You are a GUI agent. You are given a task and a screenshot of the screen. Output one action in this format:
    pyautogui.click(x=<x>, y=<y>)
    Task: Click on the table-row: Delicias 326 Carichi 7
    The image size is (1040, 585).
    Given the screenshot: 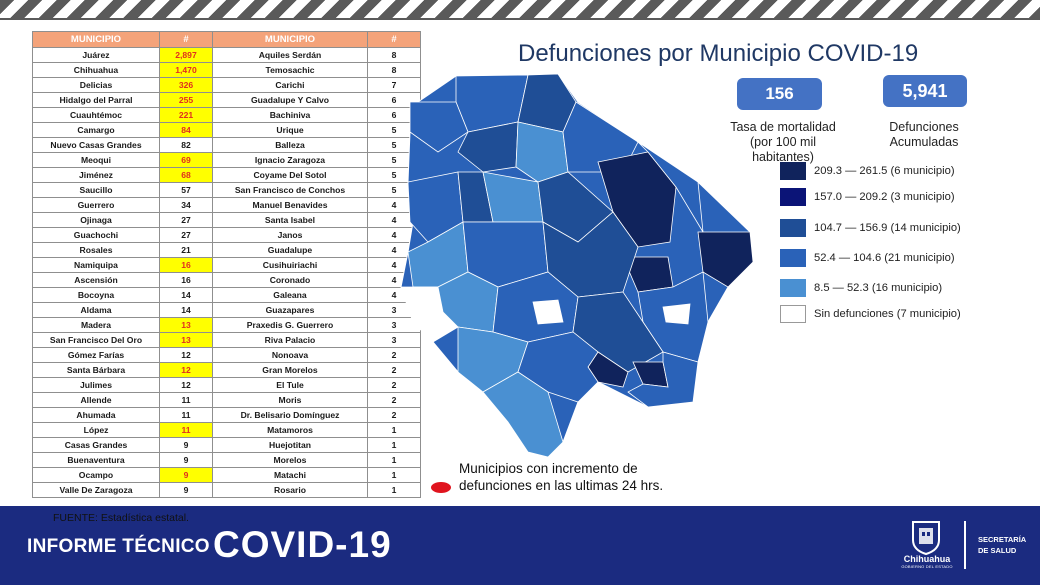 What is the action you would take?
    pyautogui.click(x=226, y=85)
    